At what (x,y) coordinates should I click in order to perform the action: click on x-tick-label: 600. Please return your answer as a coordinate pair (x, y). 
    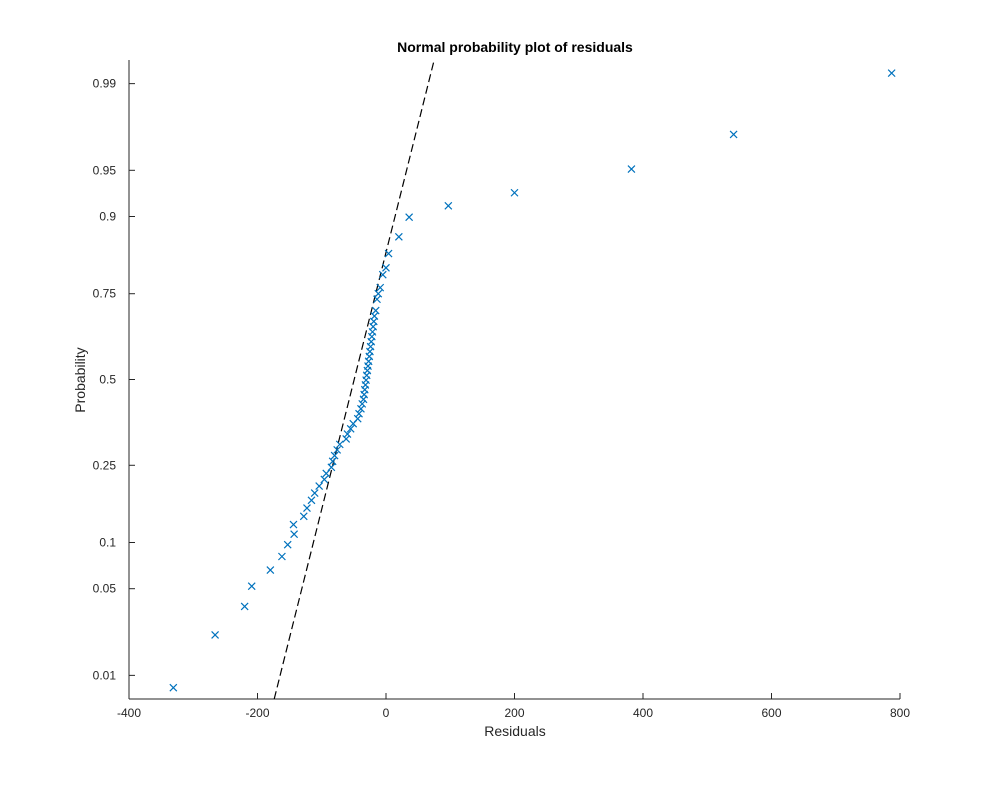
    Looking at the image, I should click on (771, 713).